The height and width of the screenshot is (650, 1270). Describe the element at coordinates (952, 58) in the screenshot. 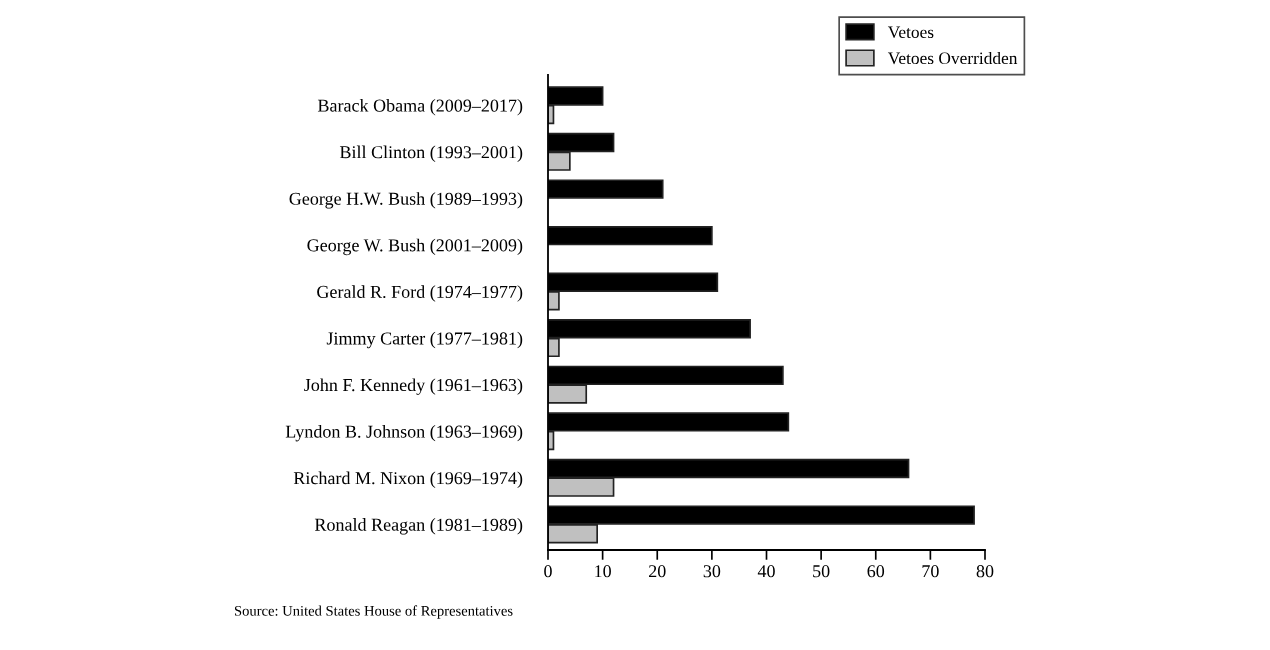

I see `legend-label: Vetoes Overridden` at that location.